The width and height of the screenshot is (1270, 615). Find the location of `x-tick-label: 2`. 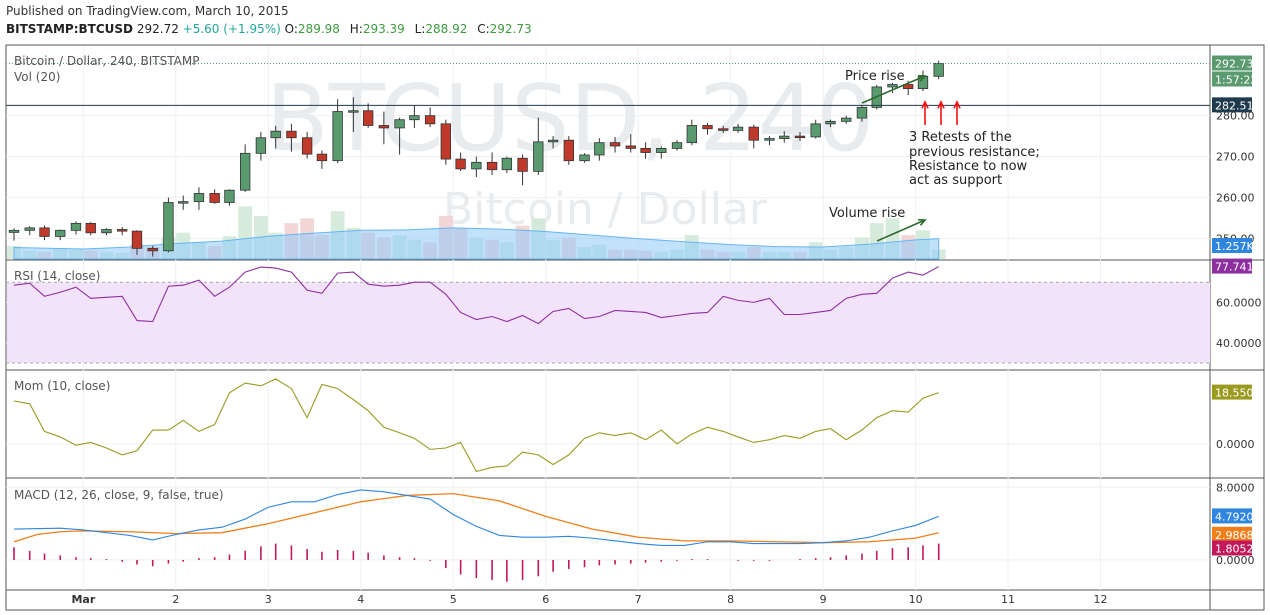

x-tick-label: 2 is located at coordinates (175, 599).